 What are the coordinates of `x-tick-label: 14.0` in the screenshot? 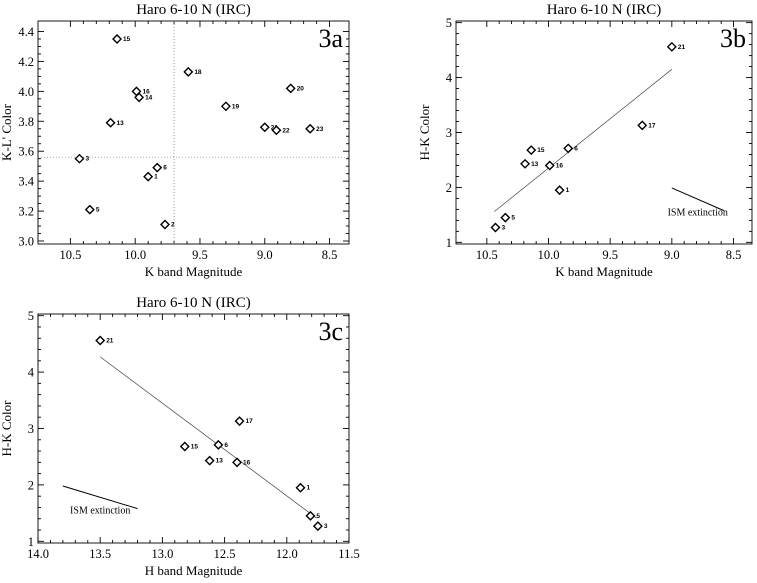 It's located at (38, 554).